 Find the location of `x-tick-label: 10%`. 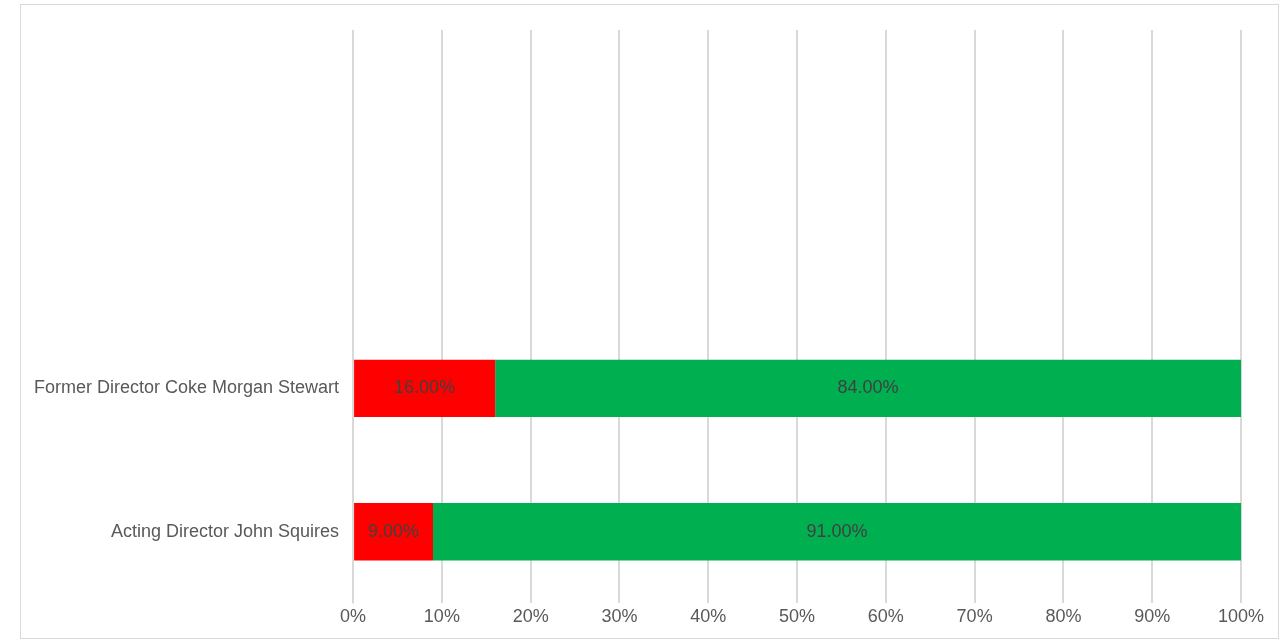

x-tick-label: 10% is located at coordinates (441, 616).